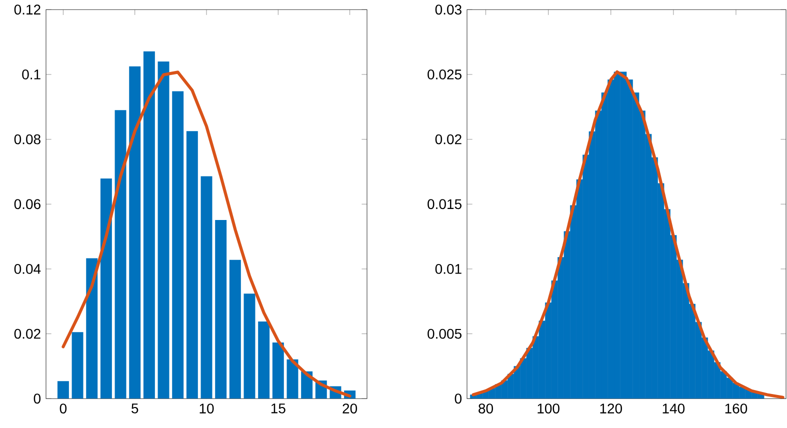 Image resolution: width=787 pixels, height=428 pixels. Describe the element at coordinates (445, 334) in the screenshot. I see `y-tick-label: 0.005` at that location.